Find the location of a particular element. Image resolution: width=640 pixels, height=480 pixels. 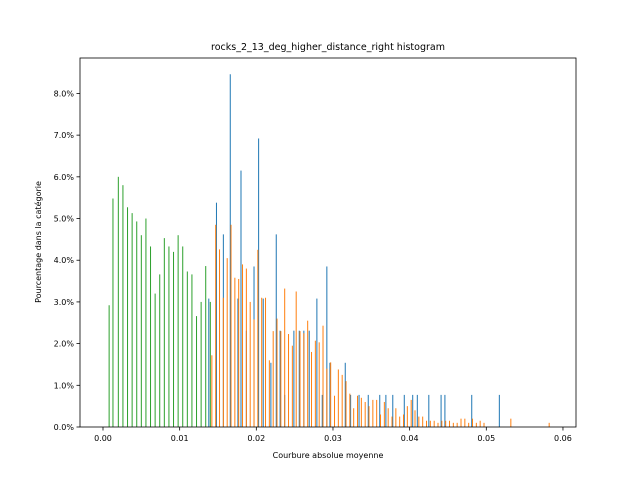

y-tick-label: 6.0% is located at coordinates (64, 177).